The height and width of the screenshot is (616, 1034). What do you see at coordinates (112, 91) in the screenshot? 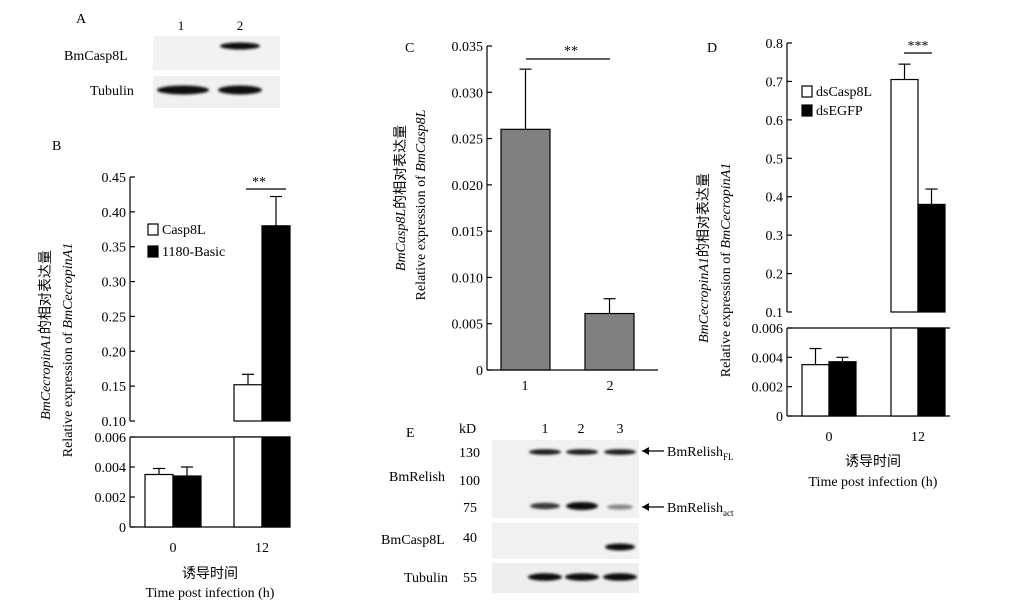
I see `panel-a-row-label-tubulin: Tubulin` at bounding box center [112, 91].